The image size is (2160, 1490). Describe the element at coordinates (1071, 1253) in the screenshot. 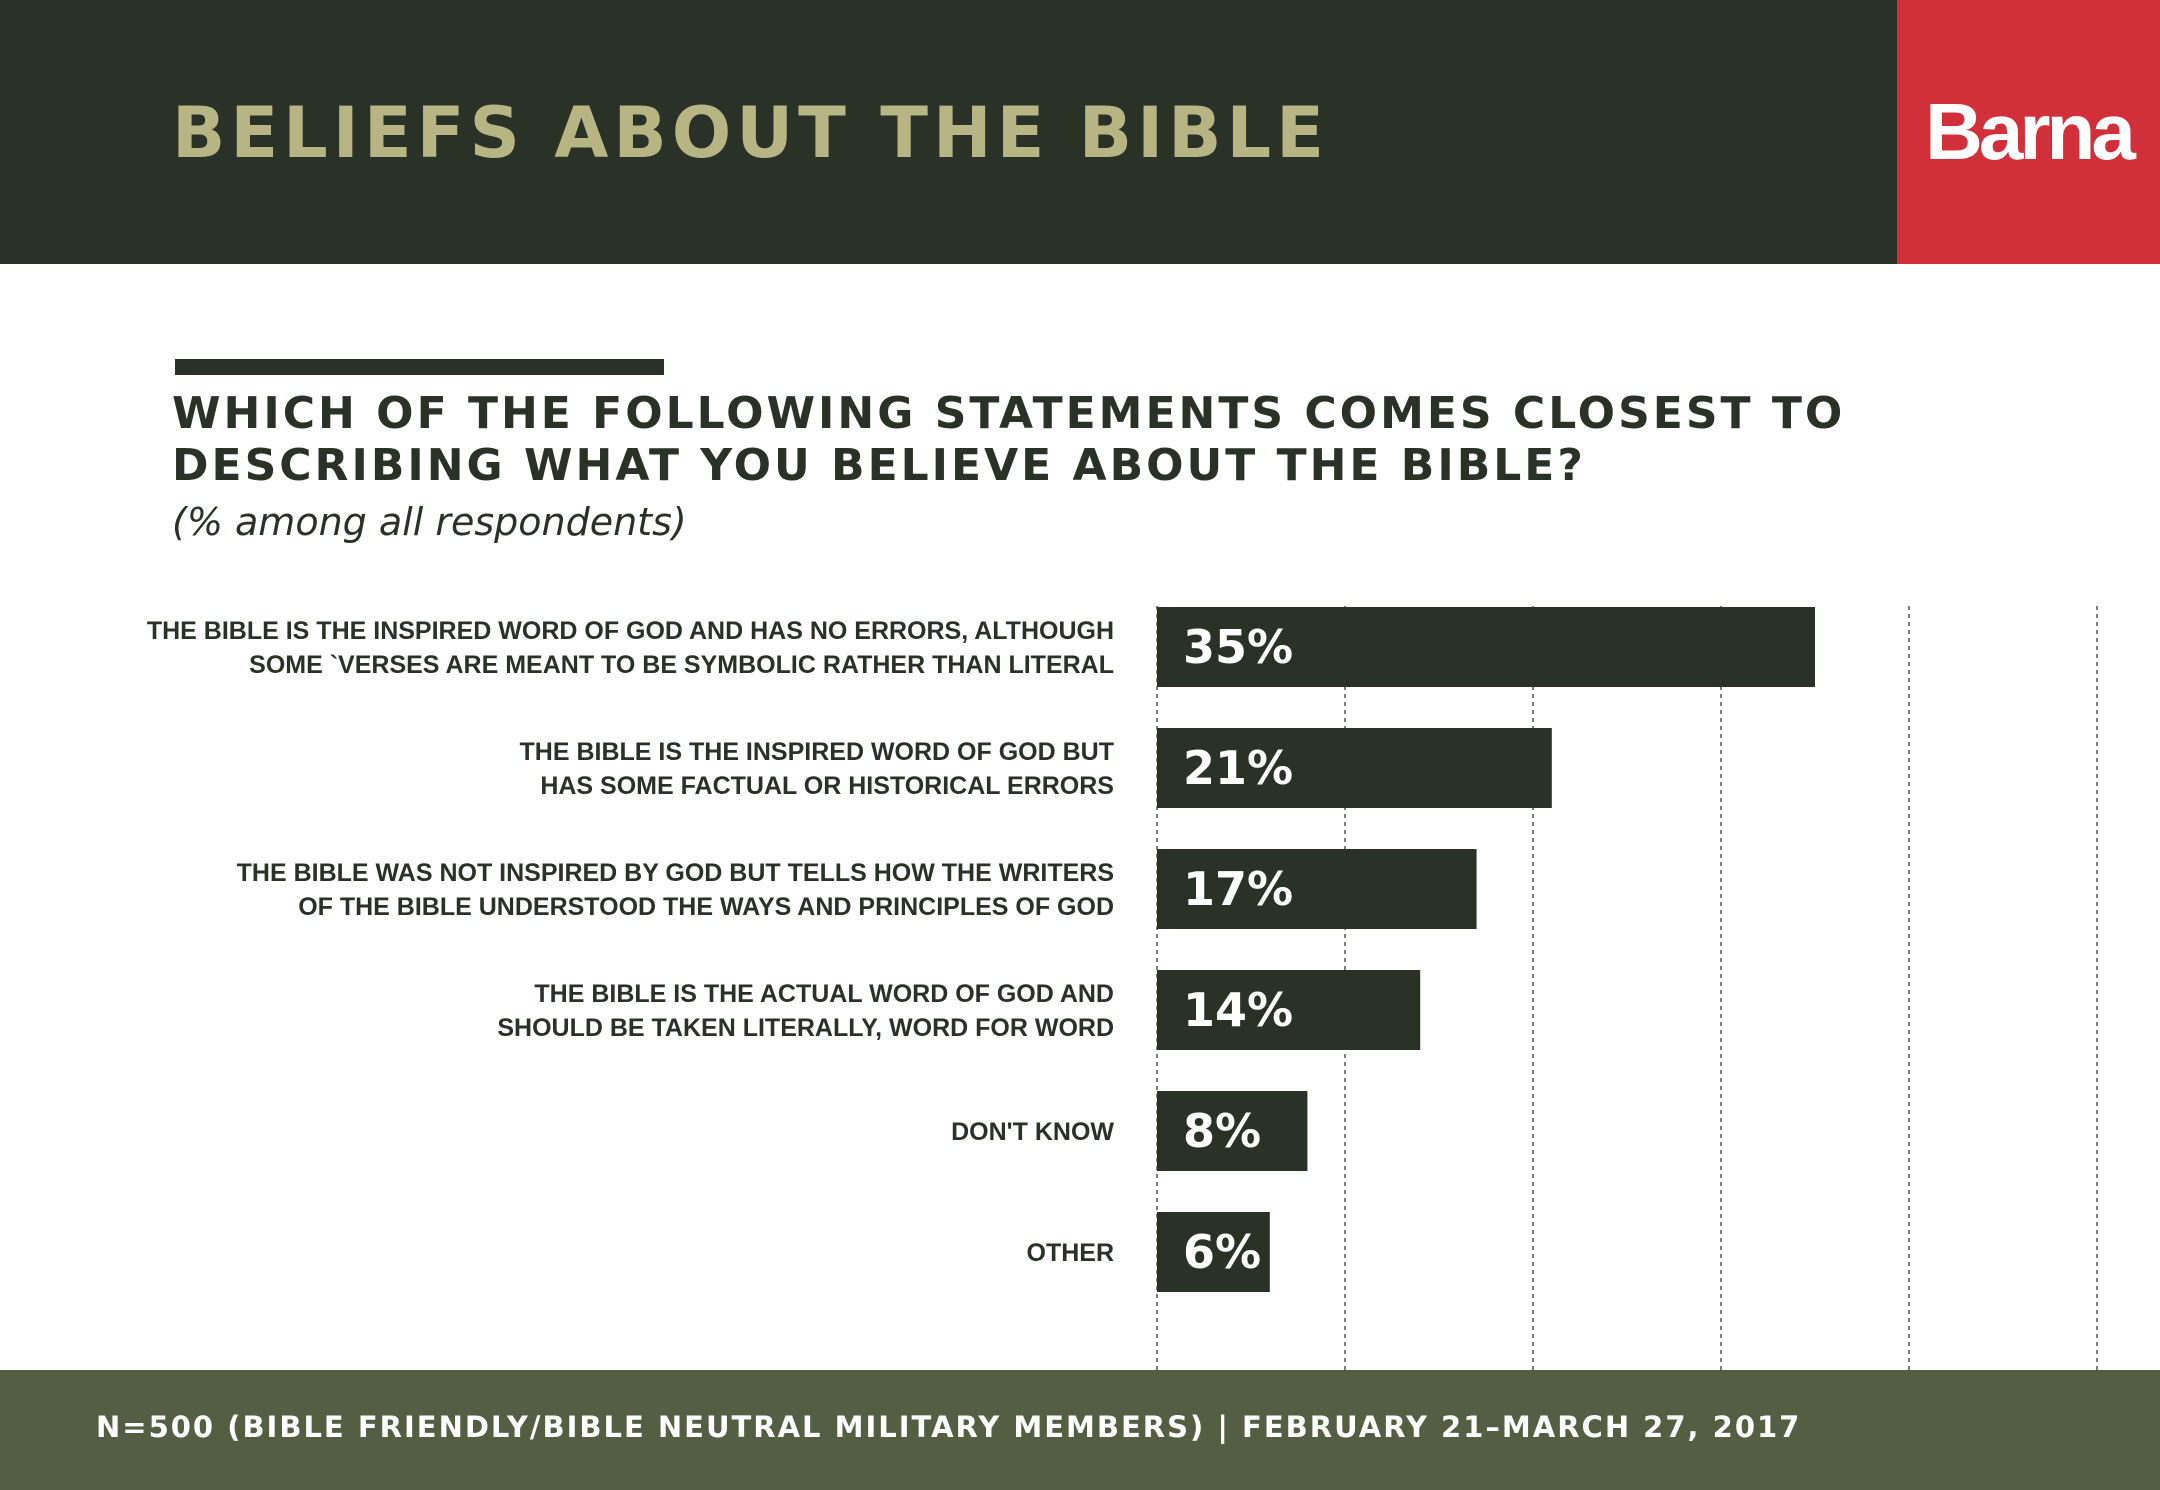

I see `category-label: OTHER` at that location.